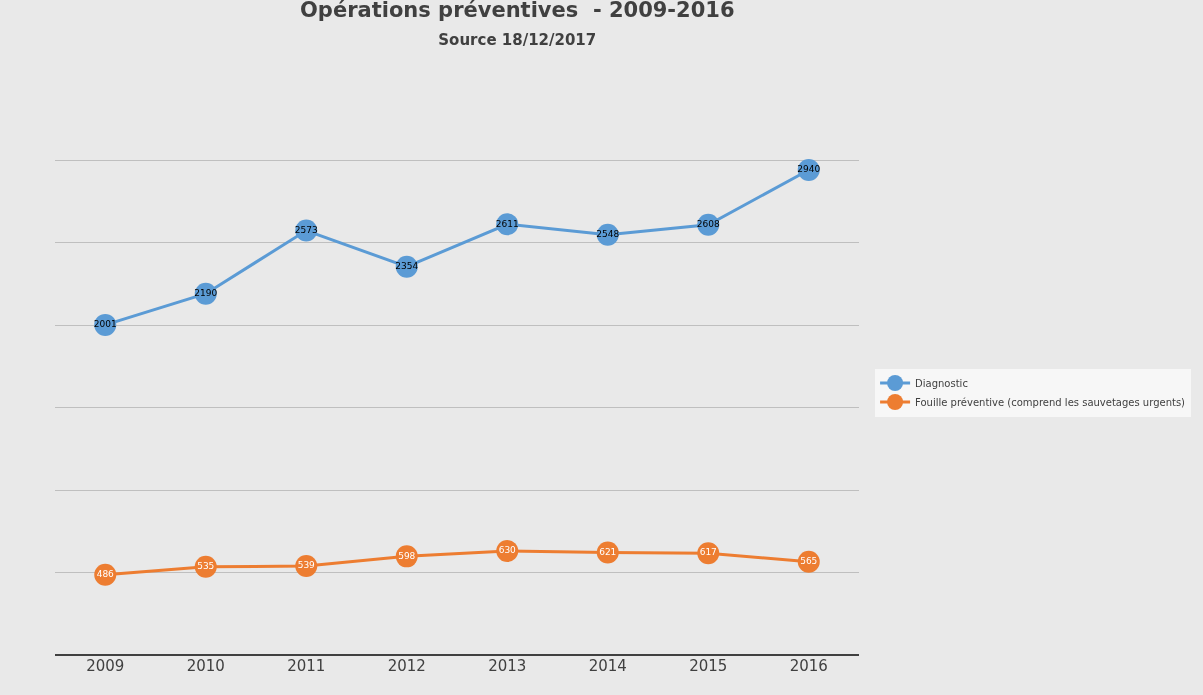 The width and height of the screenshot is (1203, 695). What do you see at coordinates (306, 229) in the screenshot?
I see `data-label: 2573` at bounding box center [306, 229].